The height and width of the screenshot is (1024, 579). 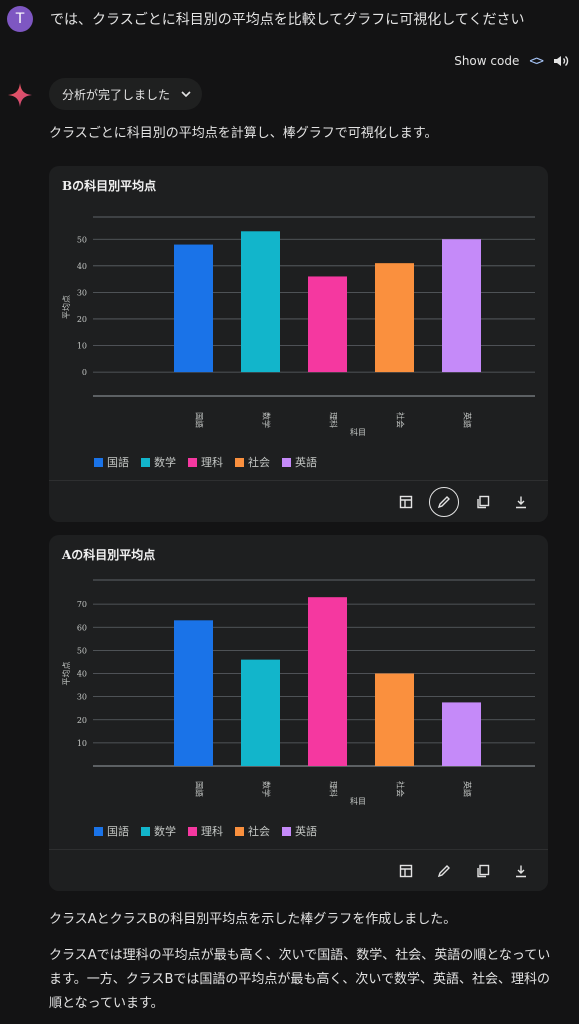 I want to click on edit-icon, so click(x=443, y=871).